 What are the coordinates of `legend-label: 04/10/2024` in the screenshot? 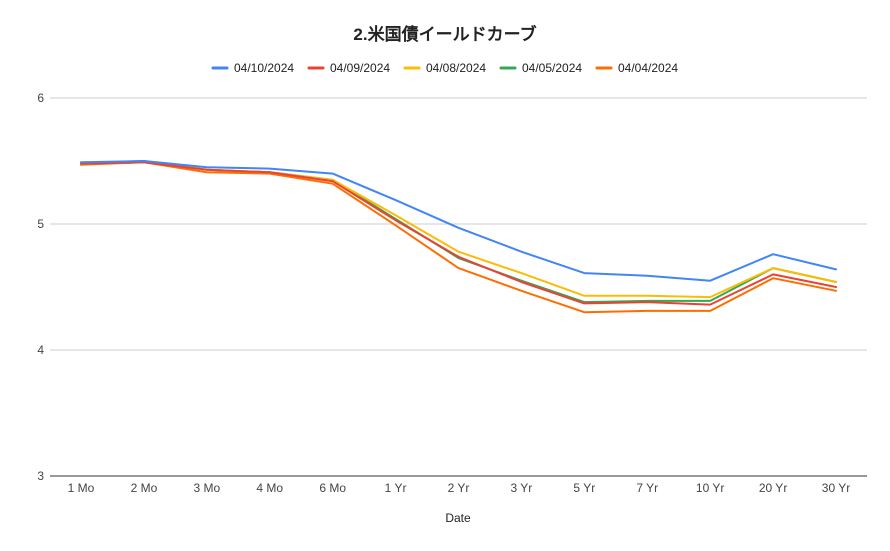 It's located at (264, 68).